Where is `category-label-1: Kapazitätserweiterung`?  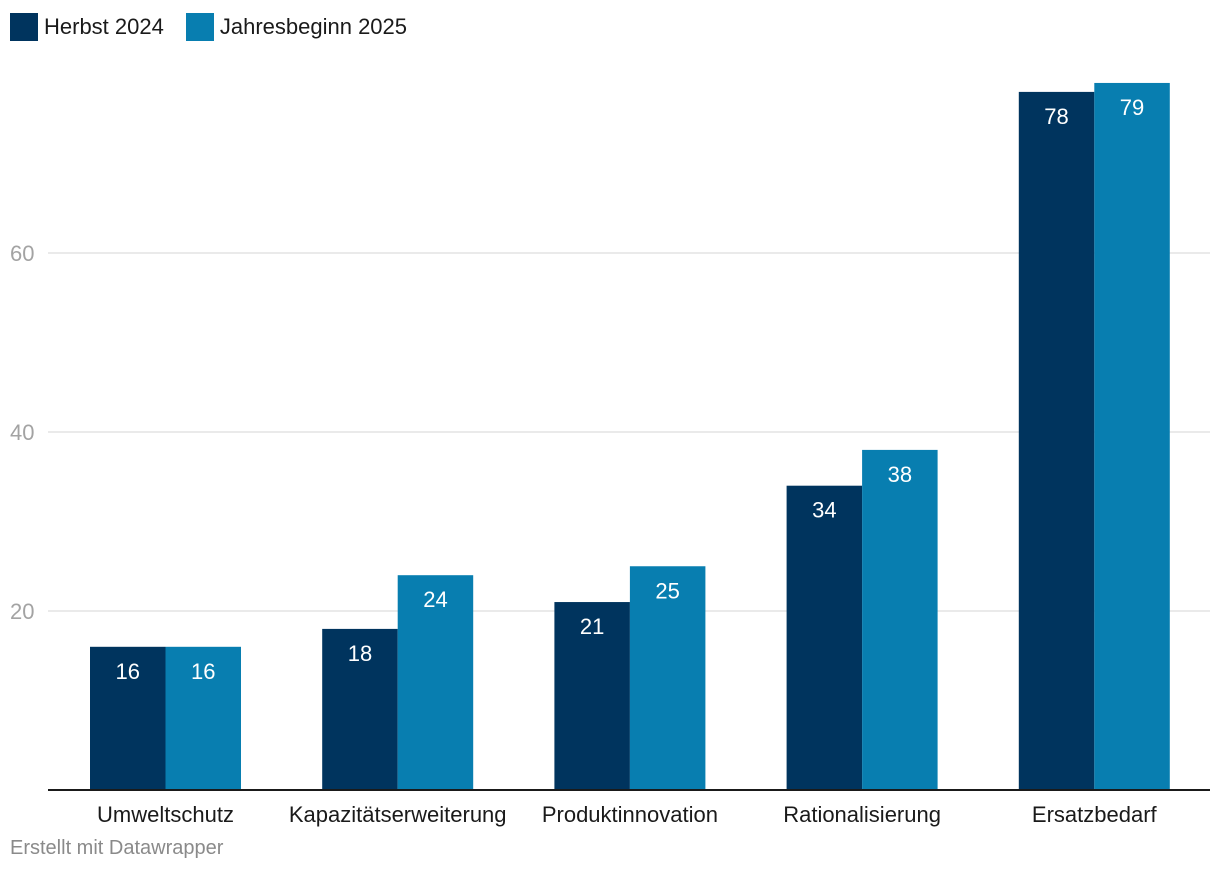
category-label-1: Kapazitätserweiterung is located at coordinates (398, 814).